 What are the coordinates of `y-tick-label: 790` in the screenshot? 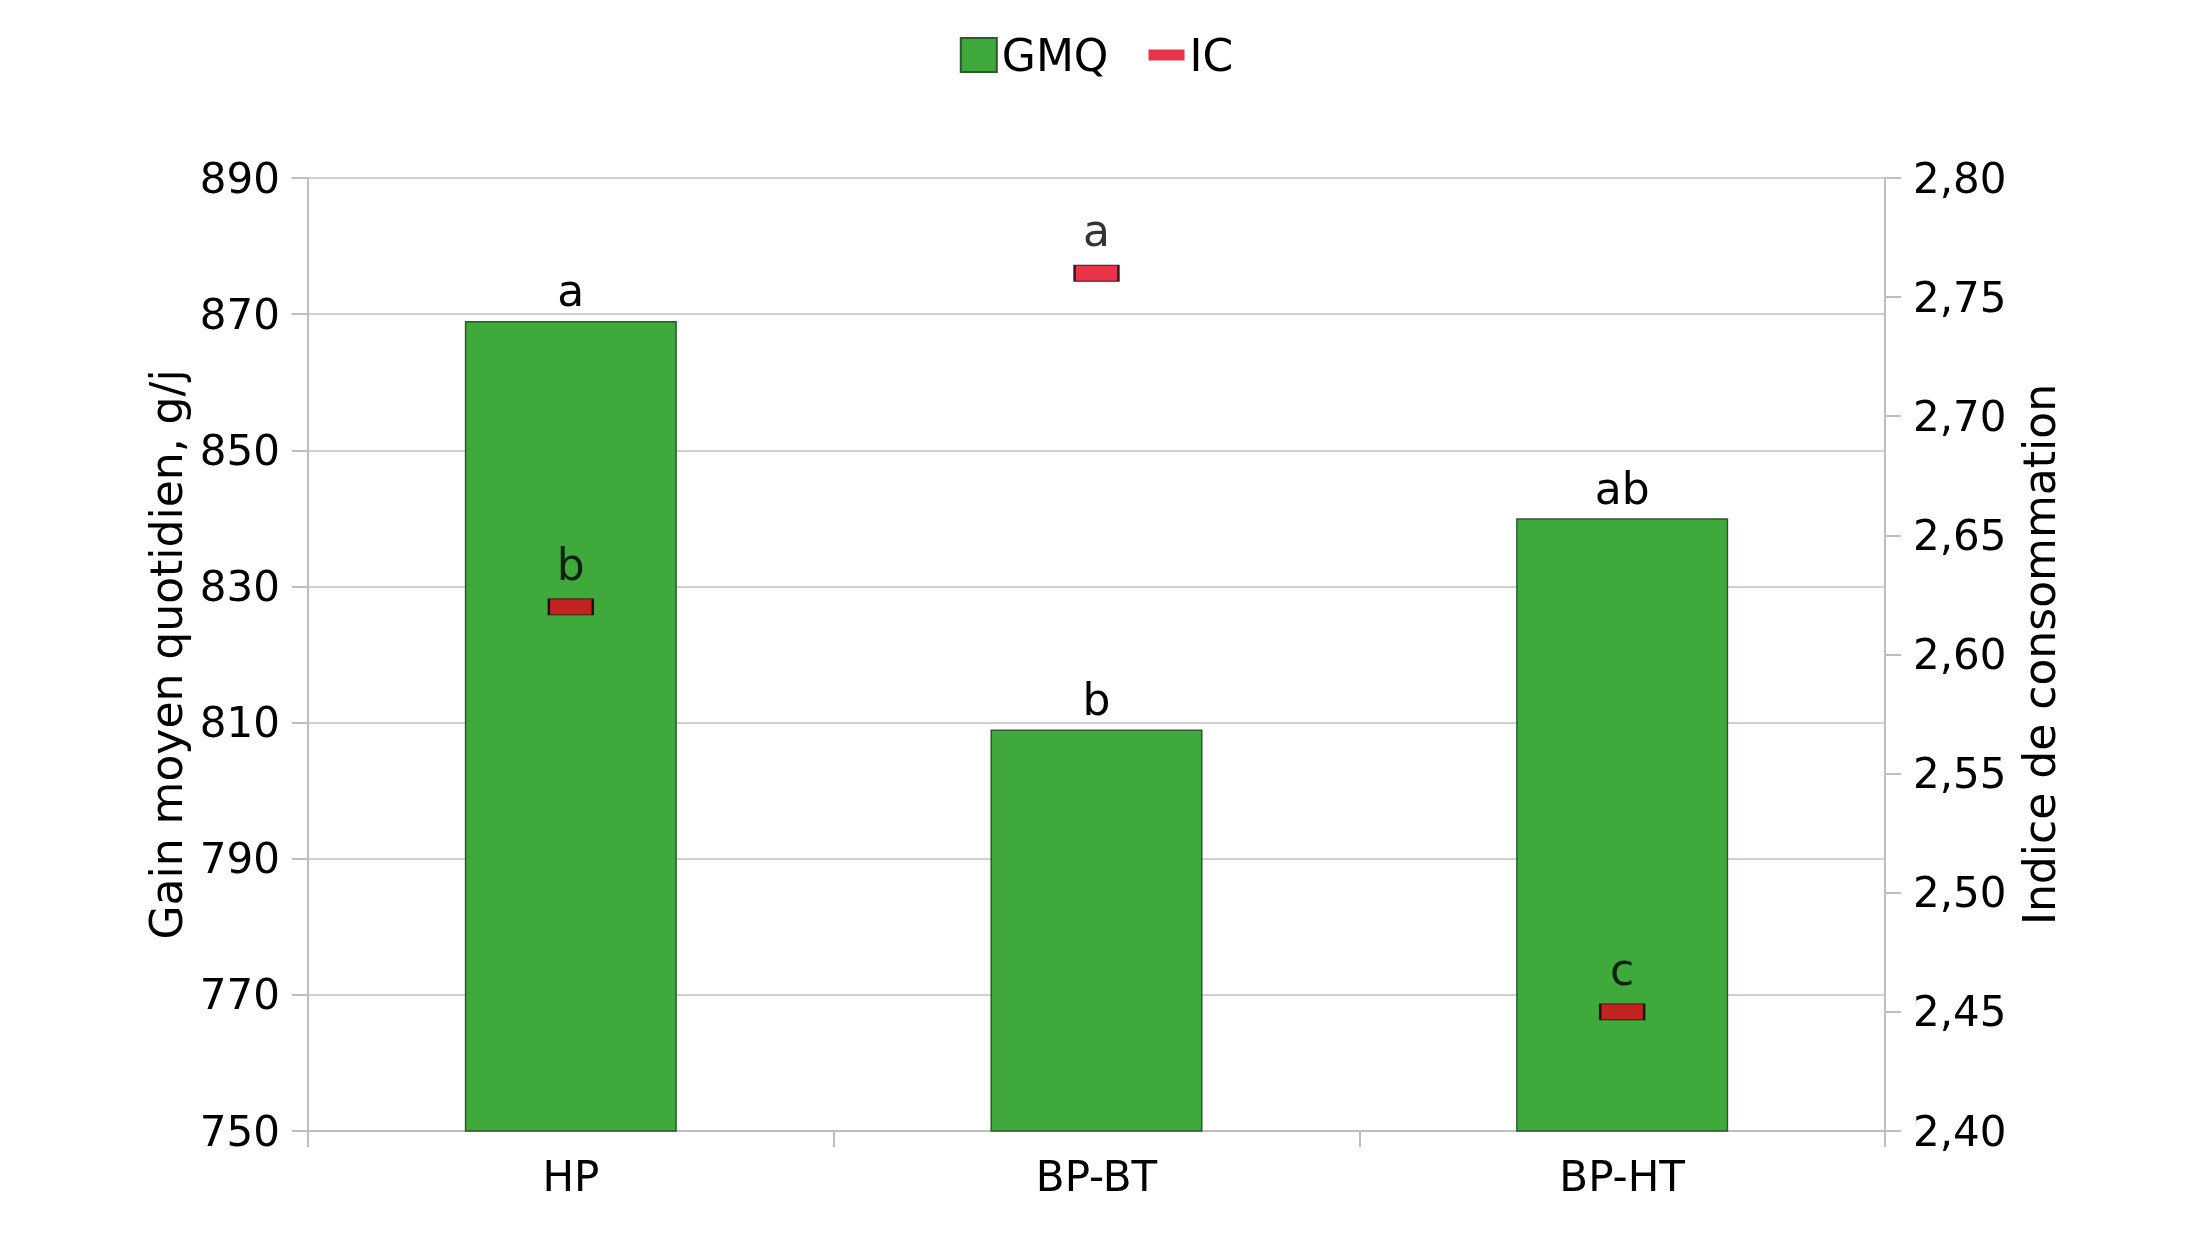 It's located at (239, 859).